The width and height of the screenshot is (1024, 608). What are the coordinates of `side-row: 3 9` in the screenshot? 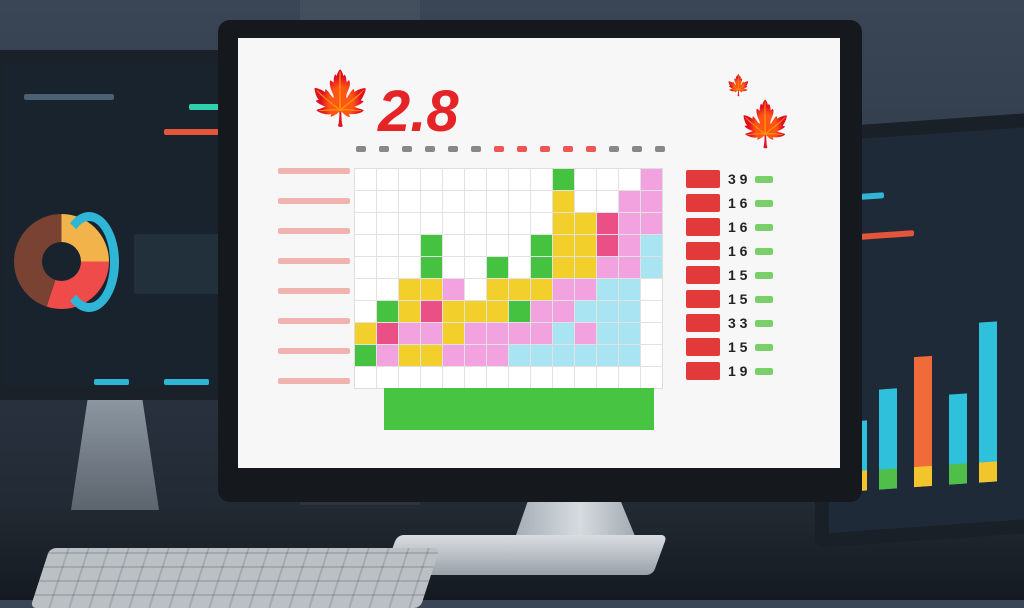 It's located at (730, 179).